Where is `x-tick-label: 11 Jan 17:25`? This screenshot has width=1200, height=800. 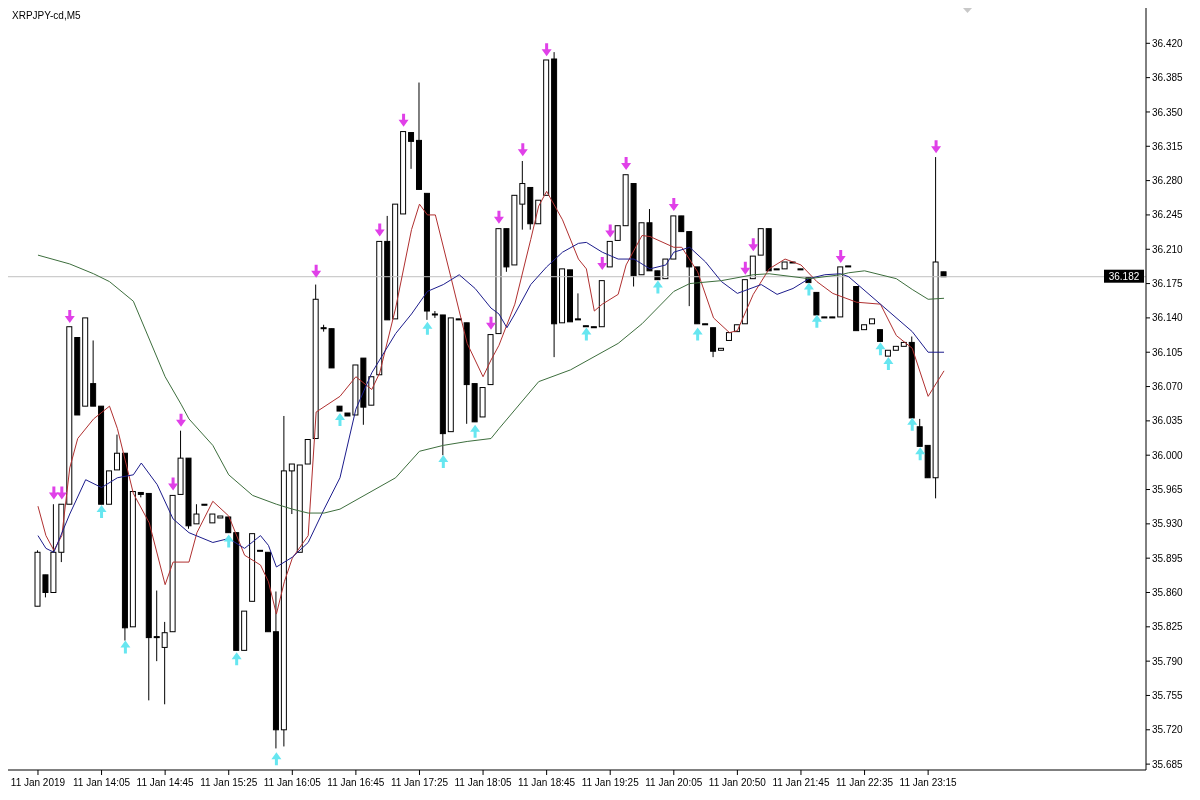 x-tick-label: 11 Jan 17:25 is located at coordinates (419, 782).